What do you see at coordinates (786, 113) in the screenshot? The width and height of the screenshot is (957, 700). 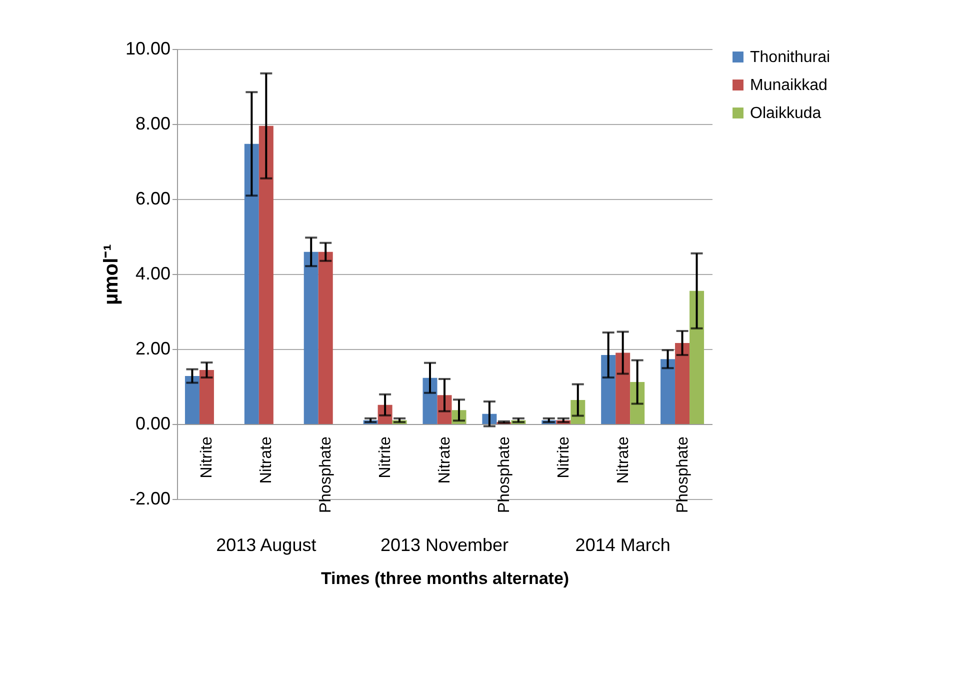 I see `legend-label: Olaikkuda` at bounding box center [786, 113].